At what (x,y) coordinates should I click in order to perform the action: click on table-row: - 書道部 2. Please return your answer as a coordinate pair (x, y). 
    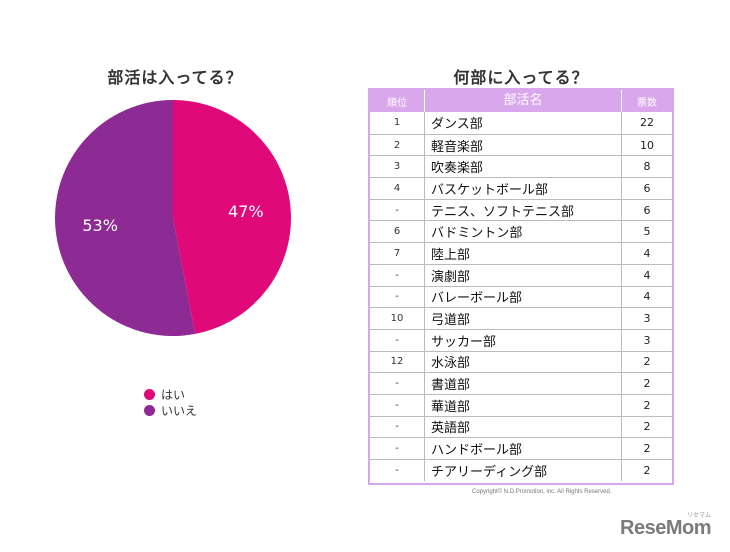
    Looking at the image, I should click on (521, 383).